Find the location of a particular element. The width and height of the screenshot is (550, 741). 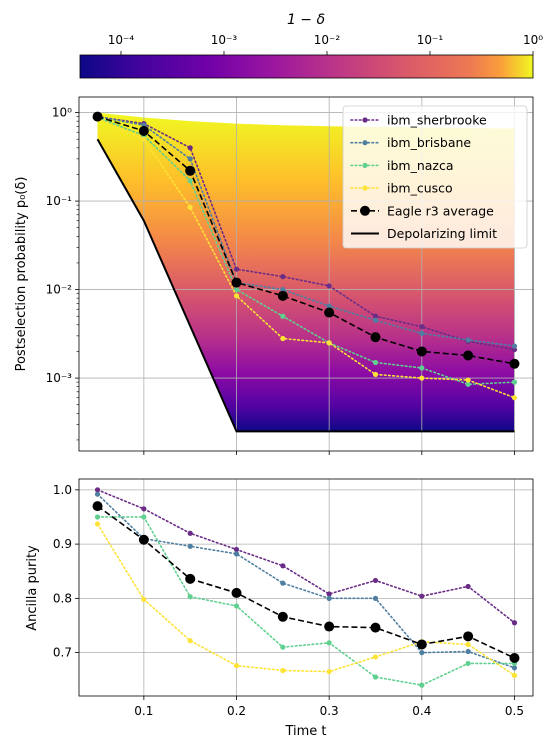

legend-box is located at coordinates (435, 177).